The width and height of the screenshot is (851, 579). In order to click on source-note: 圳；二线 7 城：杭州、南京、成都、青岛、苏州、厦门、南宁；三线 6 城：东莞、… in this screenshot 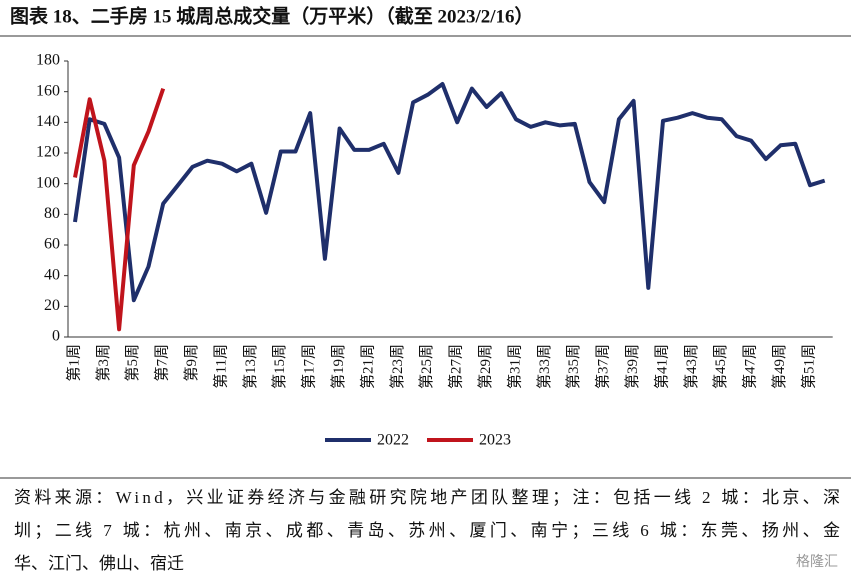, I will do `click(427, 530)`.